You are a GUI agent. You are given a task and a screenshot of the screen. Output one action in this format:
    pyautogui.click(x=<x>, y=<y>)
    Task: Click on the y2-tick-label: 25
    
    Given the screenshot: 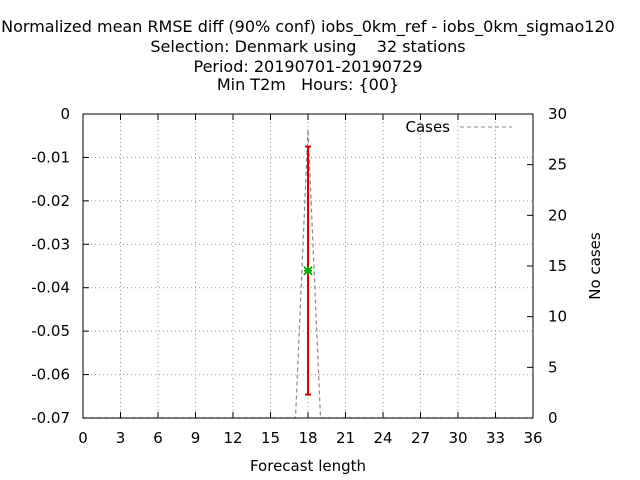 What is the action you would take?
    pyautogui.click(x=557, y=165)
    